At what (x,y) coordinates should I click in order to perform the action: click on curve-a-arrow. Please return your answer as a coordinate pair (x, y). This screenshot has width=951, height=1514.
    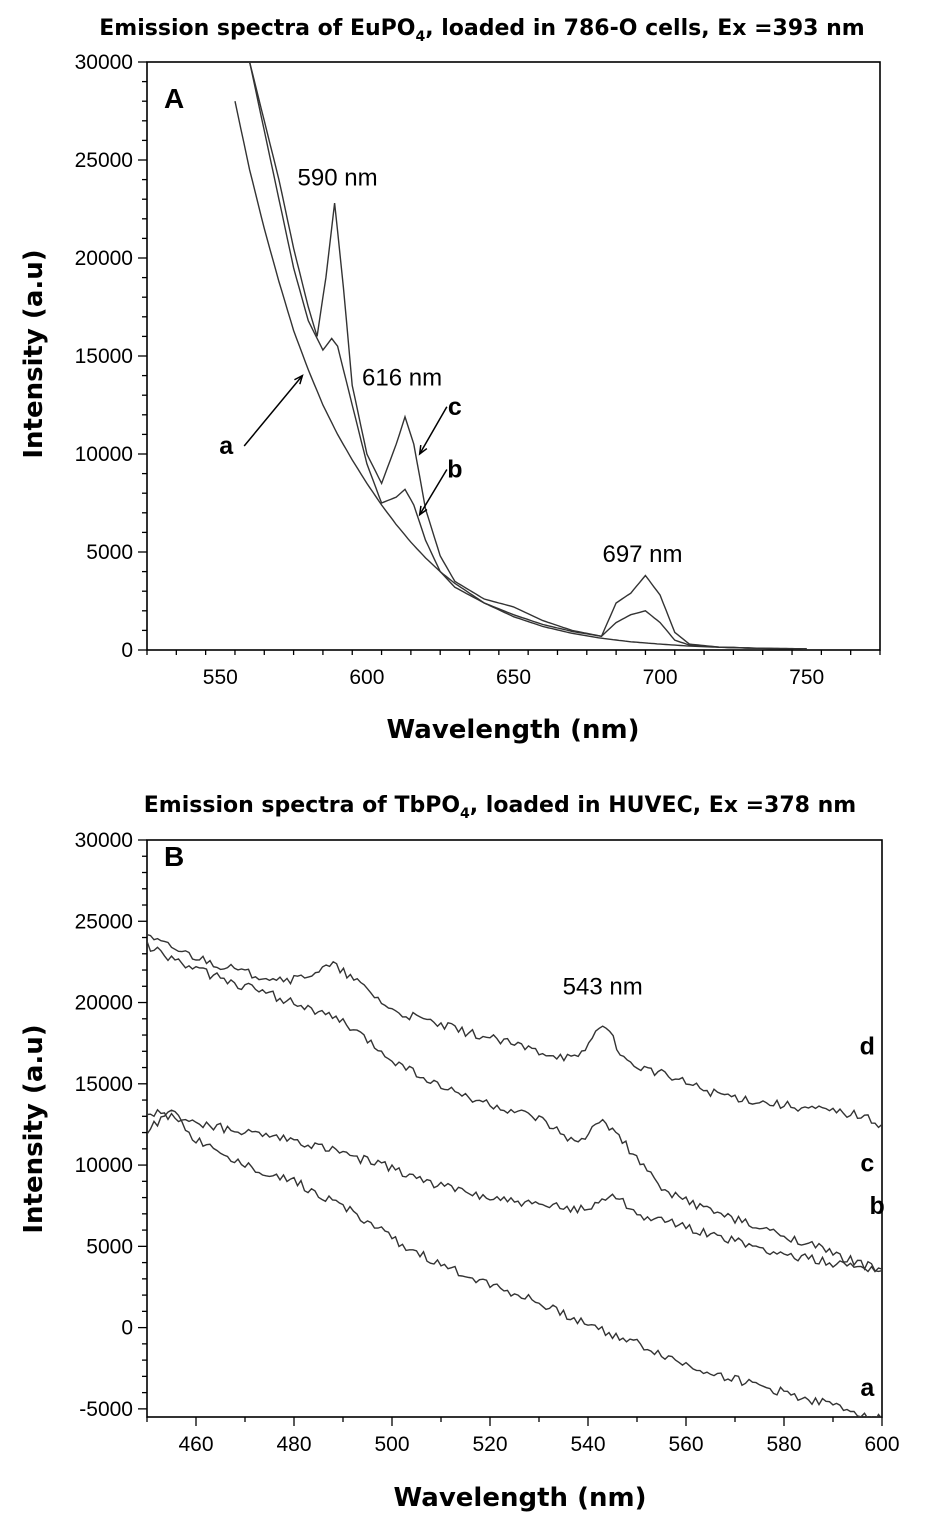
    Looking at the image, I should click on (273, 411).